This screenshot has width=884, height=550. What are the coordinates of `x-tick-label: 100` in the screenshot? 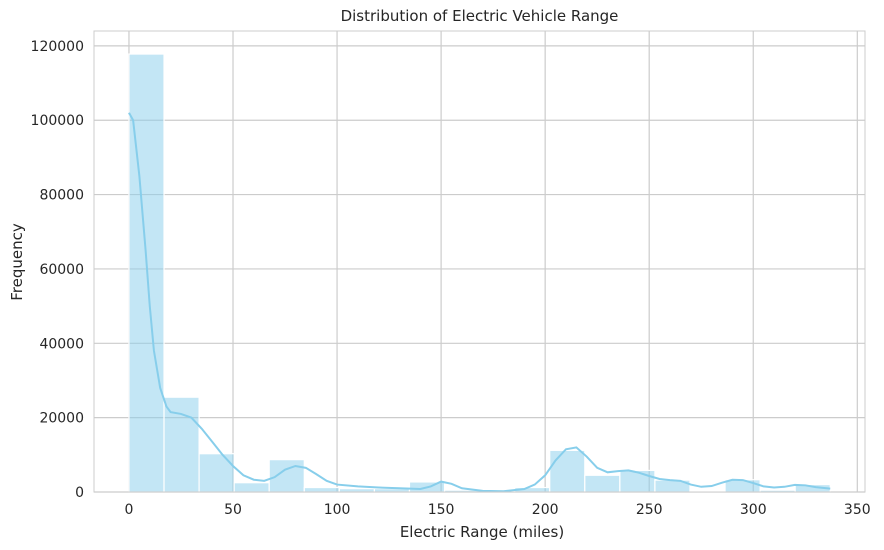 It's located at (337, 510).